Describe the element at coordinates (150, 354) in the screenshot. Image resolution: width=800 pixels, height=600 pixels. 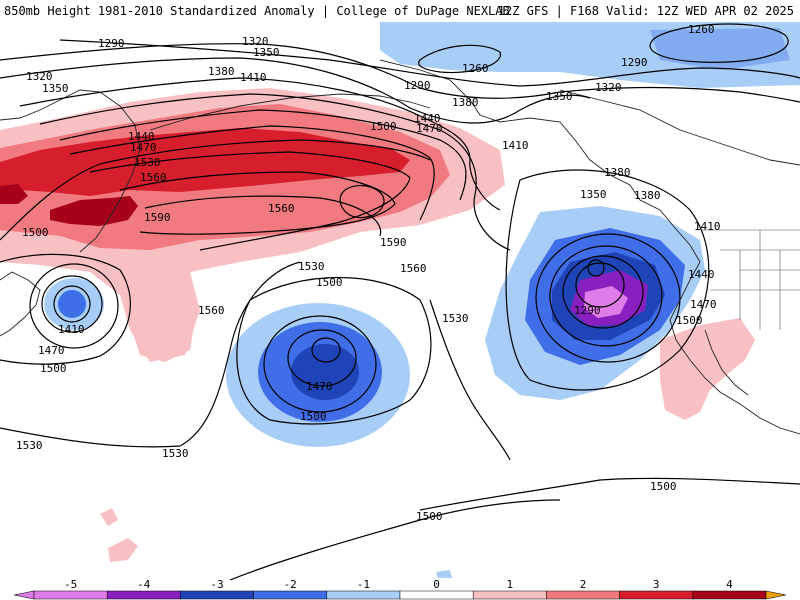
I see `contour-1530-south` at that location.